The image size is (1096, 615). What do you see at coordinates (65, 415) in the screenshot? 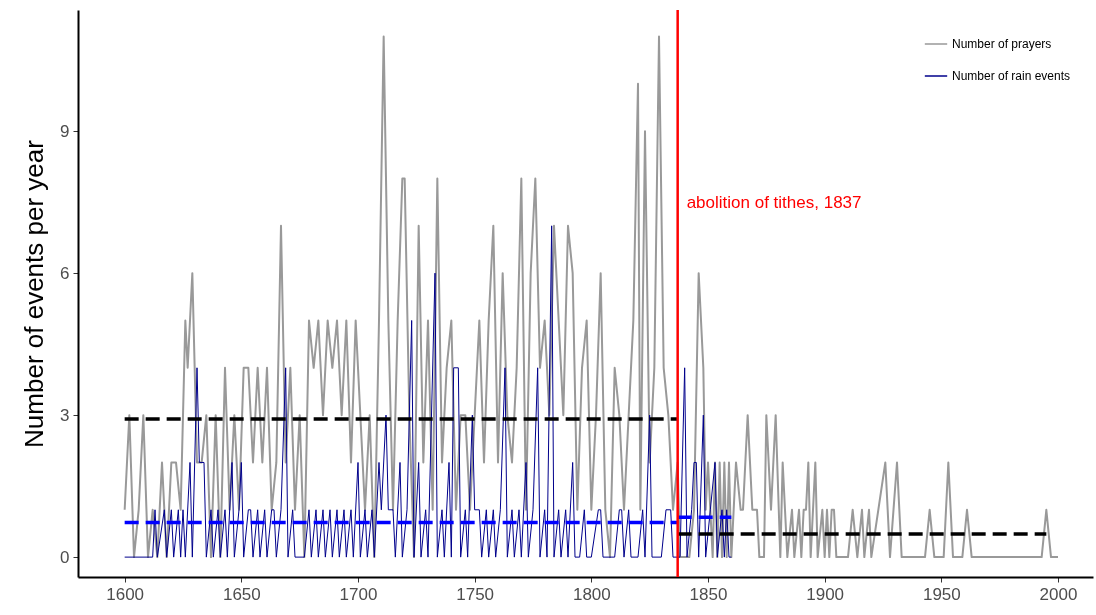
I see `y-tick-label: 3` at bounding box center [65, 415].